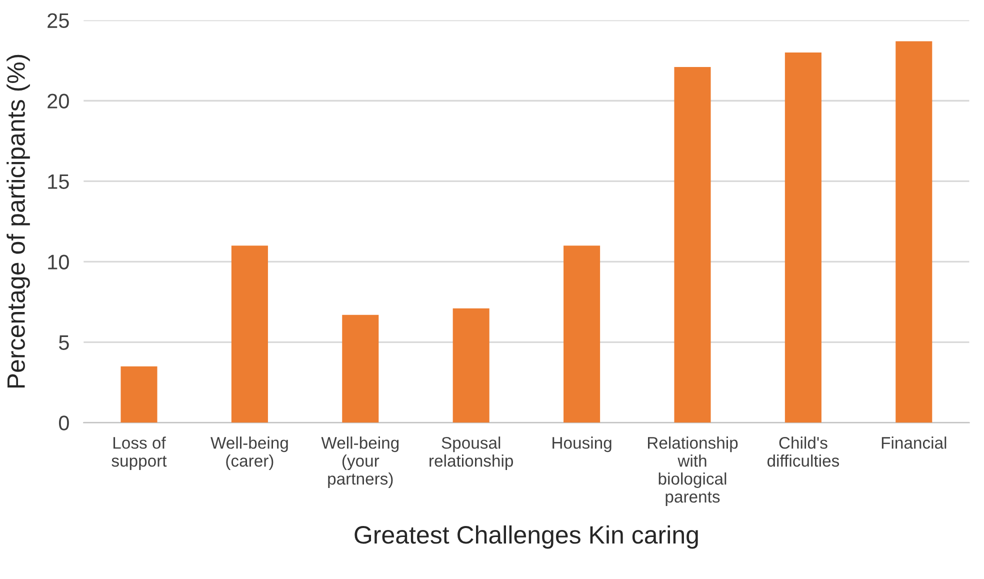 The height and width of the screenshot is (579, 984). I want to click on y-tick-label: 10, so click(58, 262).